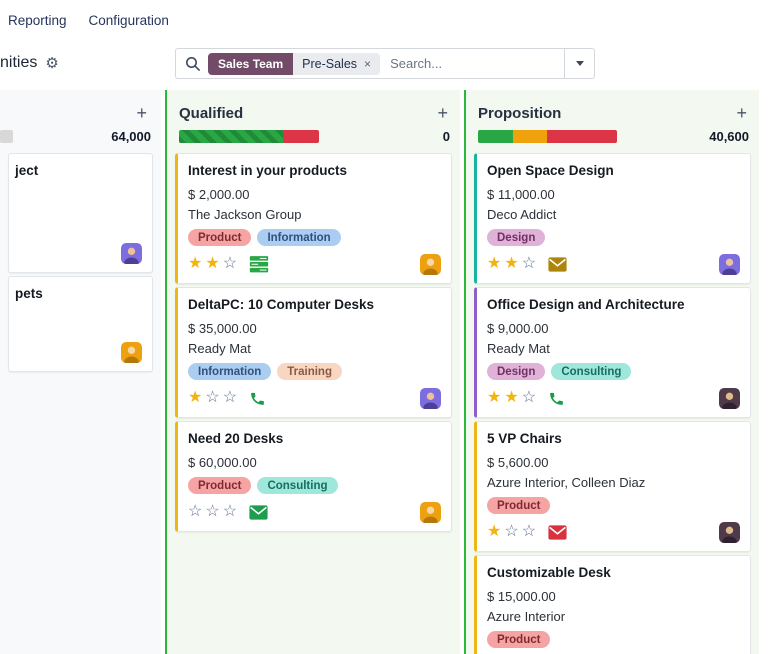 The height and width of the screenshot is (654, 768). What do you see at coordinates (516, 371) in the screenshot?
I see `tag-pill: Design` at bounding box center [516, 371].